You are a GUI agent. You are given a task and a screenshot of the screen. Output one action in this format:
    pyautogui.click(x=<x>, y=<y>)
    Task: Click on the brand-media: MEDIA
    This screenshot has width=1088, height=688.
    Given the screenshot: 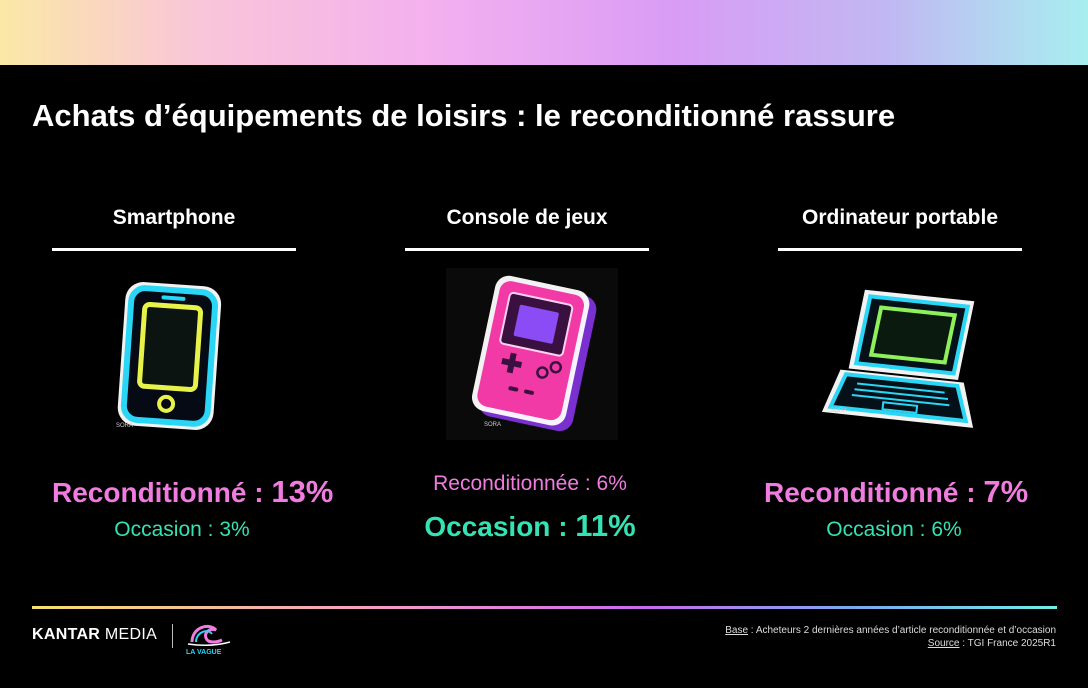 What is the action you would take?
    pyautogui.click(x=131, y=634)
    